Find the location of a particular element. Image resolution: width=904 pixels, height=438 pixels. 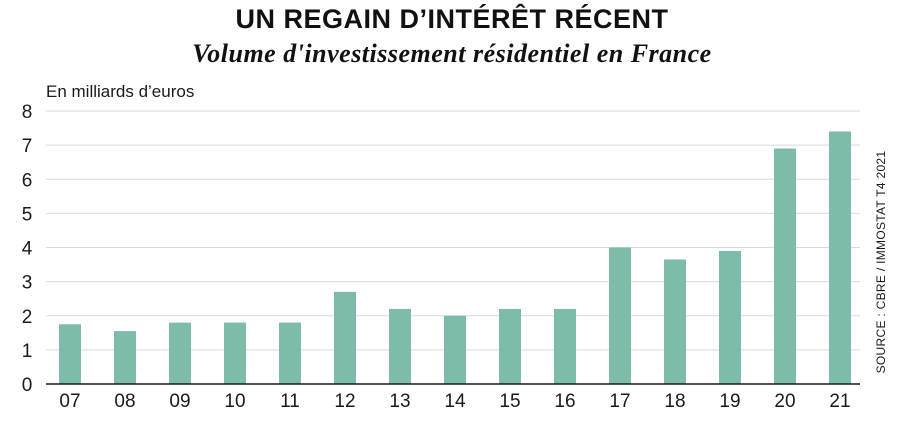

y-tick-label: 2 is located at coordinates (27, 317).